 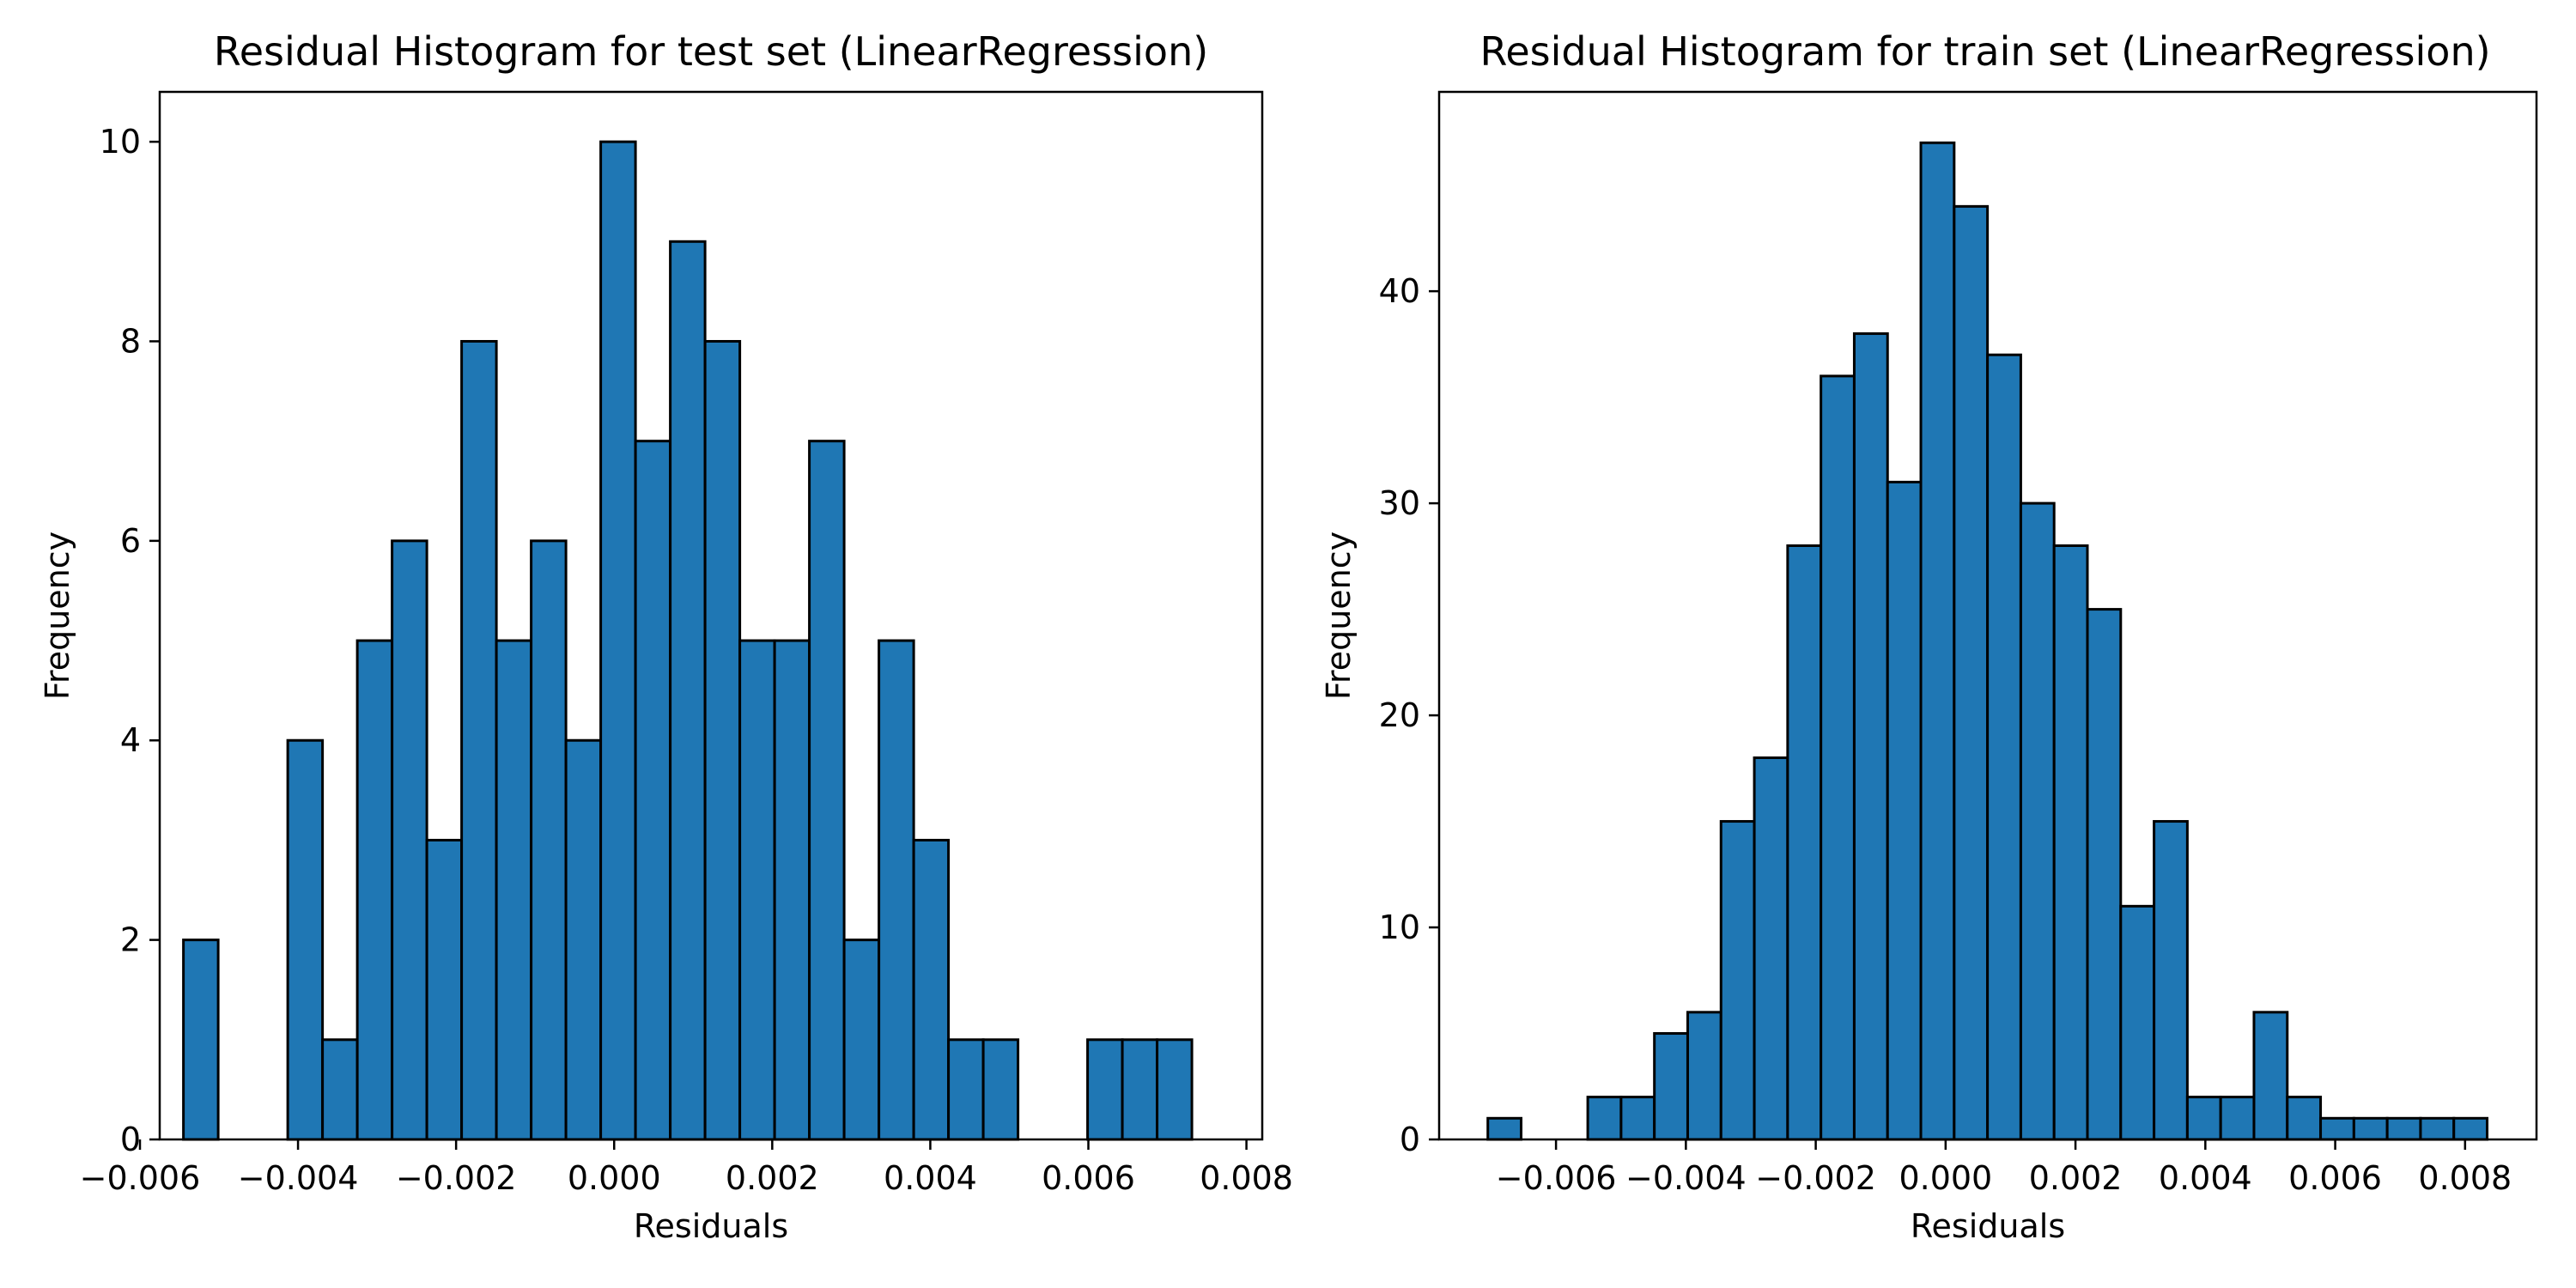 What do you see at coordinates (457, 1178) in the screenshot?
I see `test-x-tick-label: −0.002` at bounding box center [457, 1178].